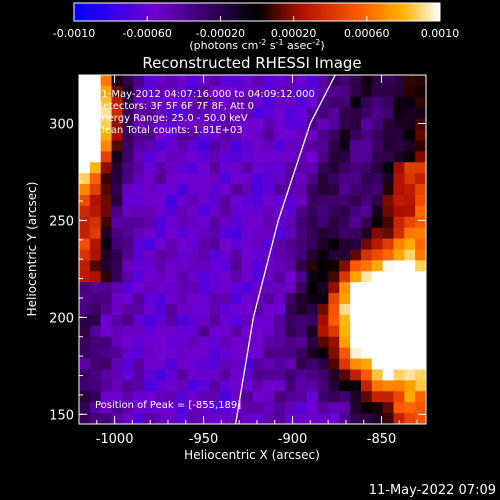 The width and height of the screenshot is (500, 500). What do you see at coordinates (382, 439) in the screenshot?
I see `x-tick-label: -850` at bounding box center [382, 439].